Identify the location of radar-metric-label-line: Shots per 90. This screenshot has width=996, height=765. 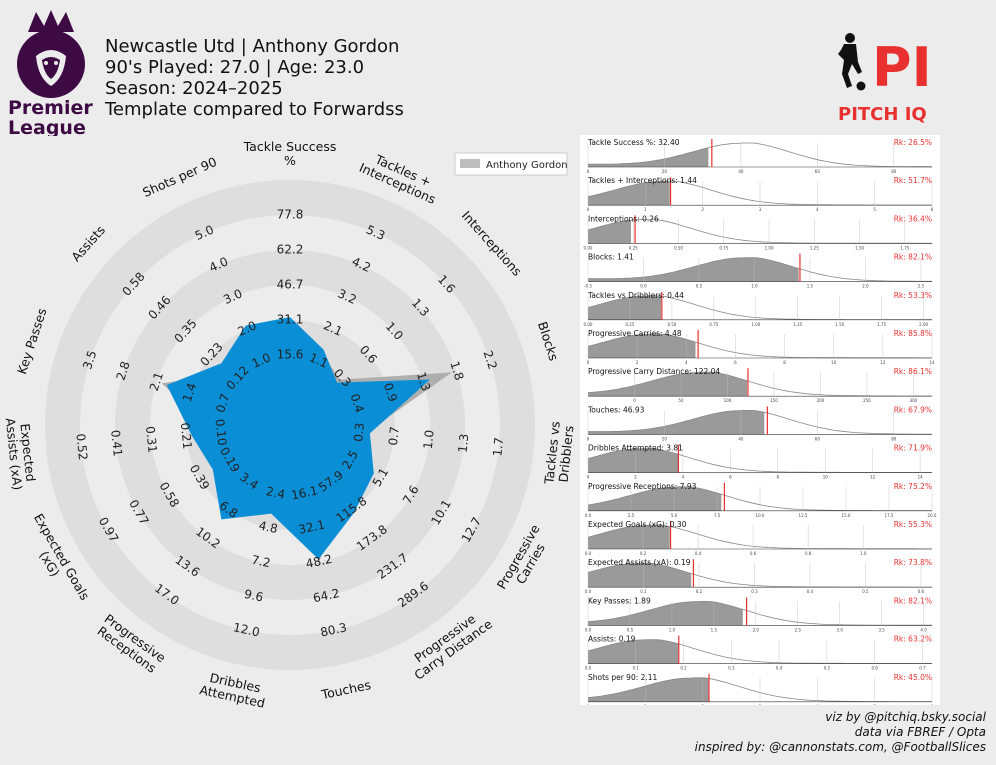
(179, 177).